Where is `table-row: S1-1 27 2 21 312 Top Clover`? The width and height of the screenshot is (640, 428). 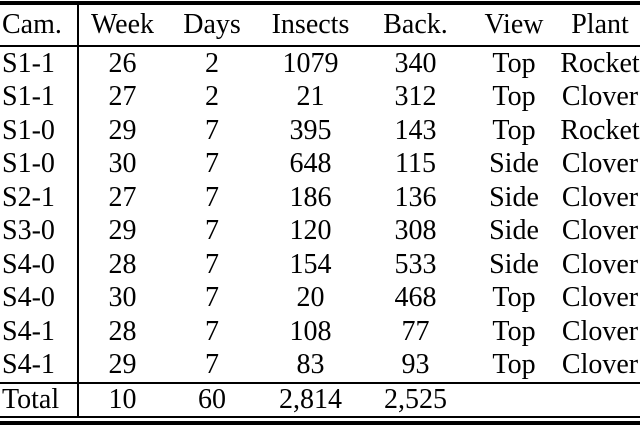
table-row: S1-1 27 2 21 312 Top Clover is located at coordinates (320, 97).